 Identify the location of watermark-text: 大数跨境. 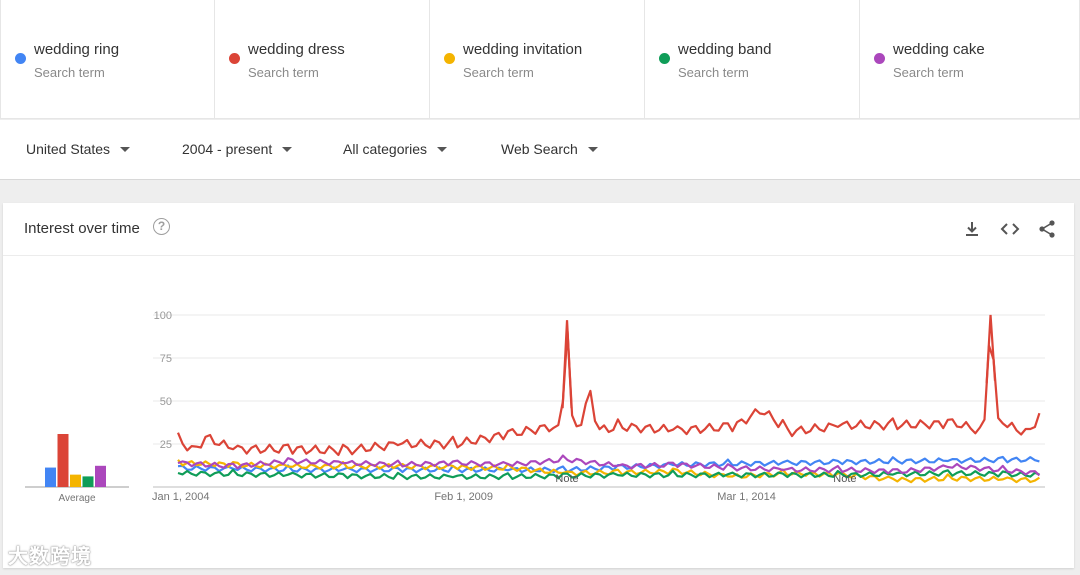
(50, 557).